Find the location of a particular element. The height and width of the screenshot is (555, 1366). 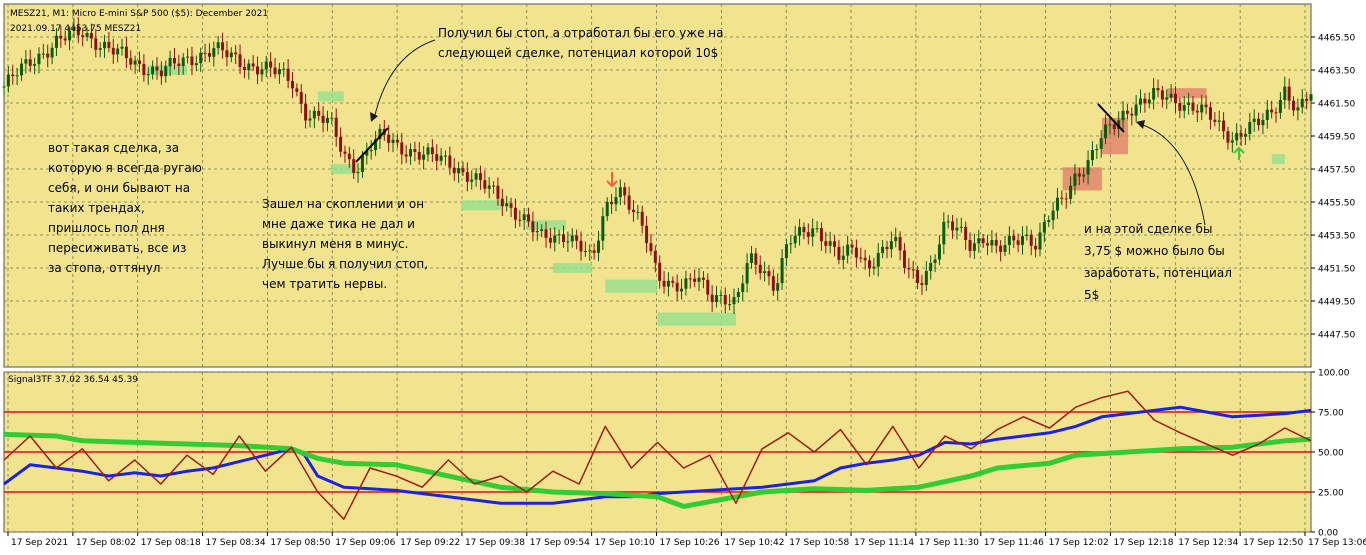

indicator-axis-label: 50.00 is located at coordinates (1331, 454).